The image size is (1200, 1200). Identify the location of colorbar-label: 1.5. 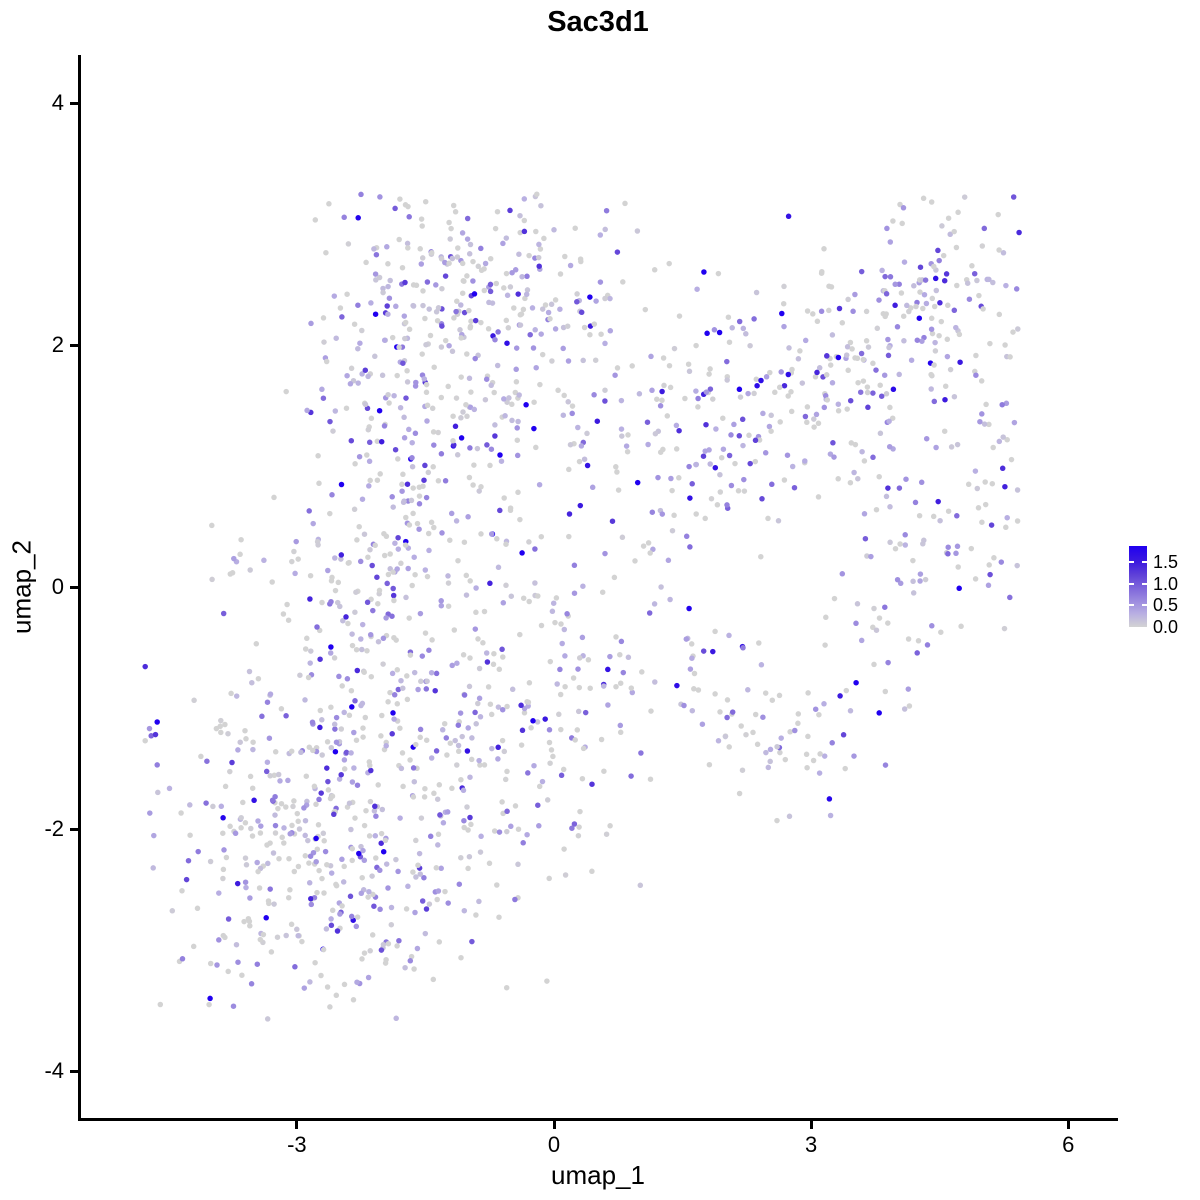
(1166, 562).